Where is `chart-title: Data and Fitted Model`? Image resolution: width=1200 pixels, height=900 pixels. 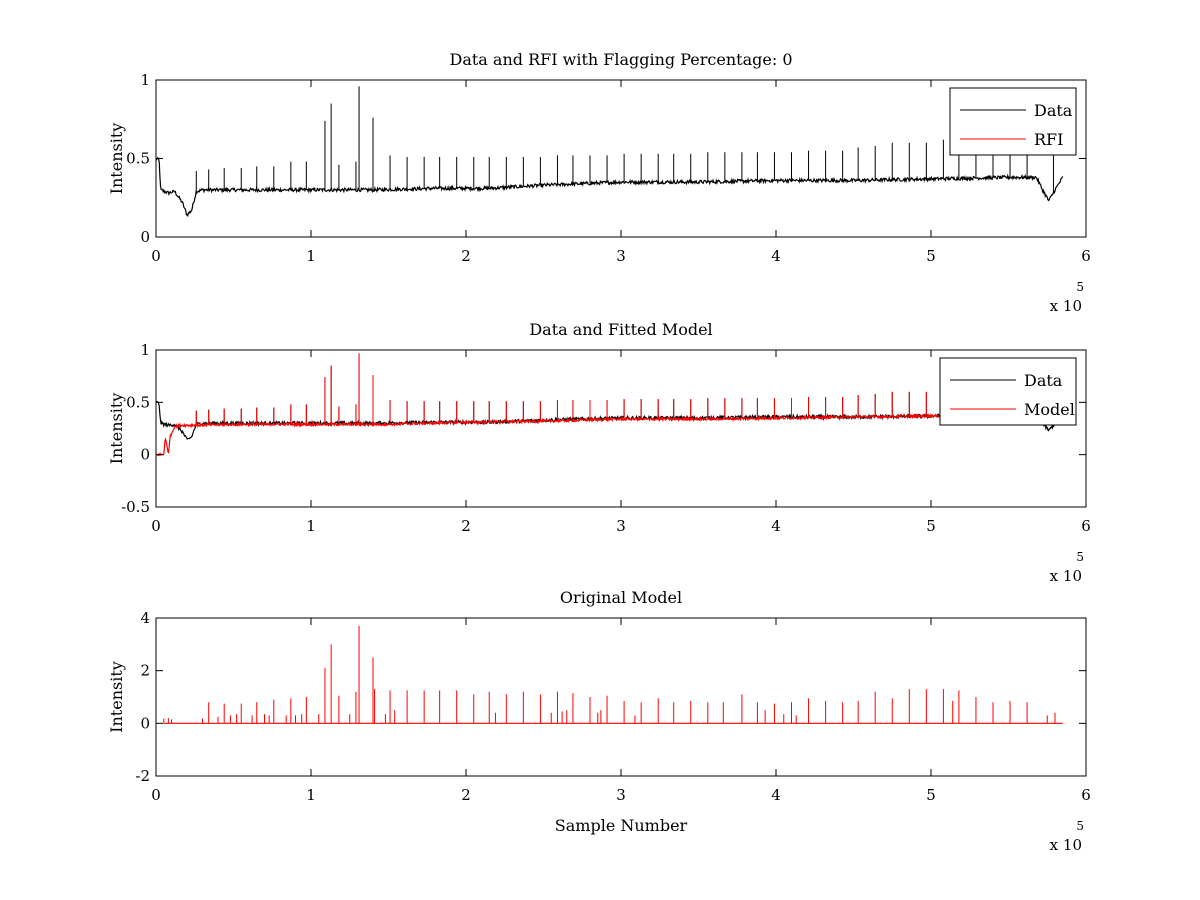 chart-title: Data and Fitted Model is located at coordinates (620, 329).